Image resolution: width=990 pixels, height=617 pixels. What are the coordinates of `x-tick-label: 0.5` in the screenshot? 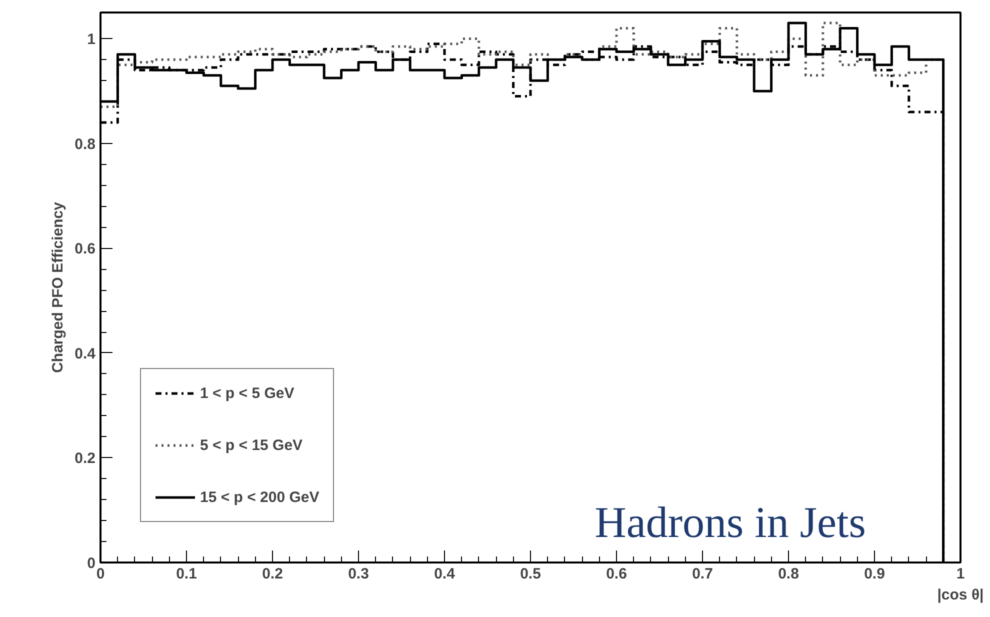 It's located at (530, 574).